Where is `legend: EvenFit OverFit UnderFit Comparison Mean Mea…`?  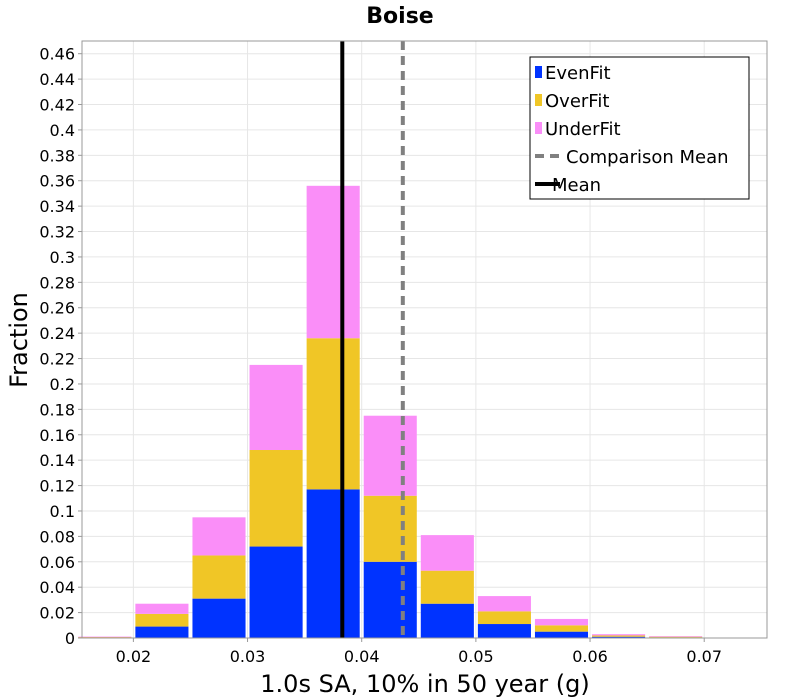
legend: EvenFit OverFit UnderFit Comparison Mean Mea… is located at coordinates (639, 128).